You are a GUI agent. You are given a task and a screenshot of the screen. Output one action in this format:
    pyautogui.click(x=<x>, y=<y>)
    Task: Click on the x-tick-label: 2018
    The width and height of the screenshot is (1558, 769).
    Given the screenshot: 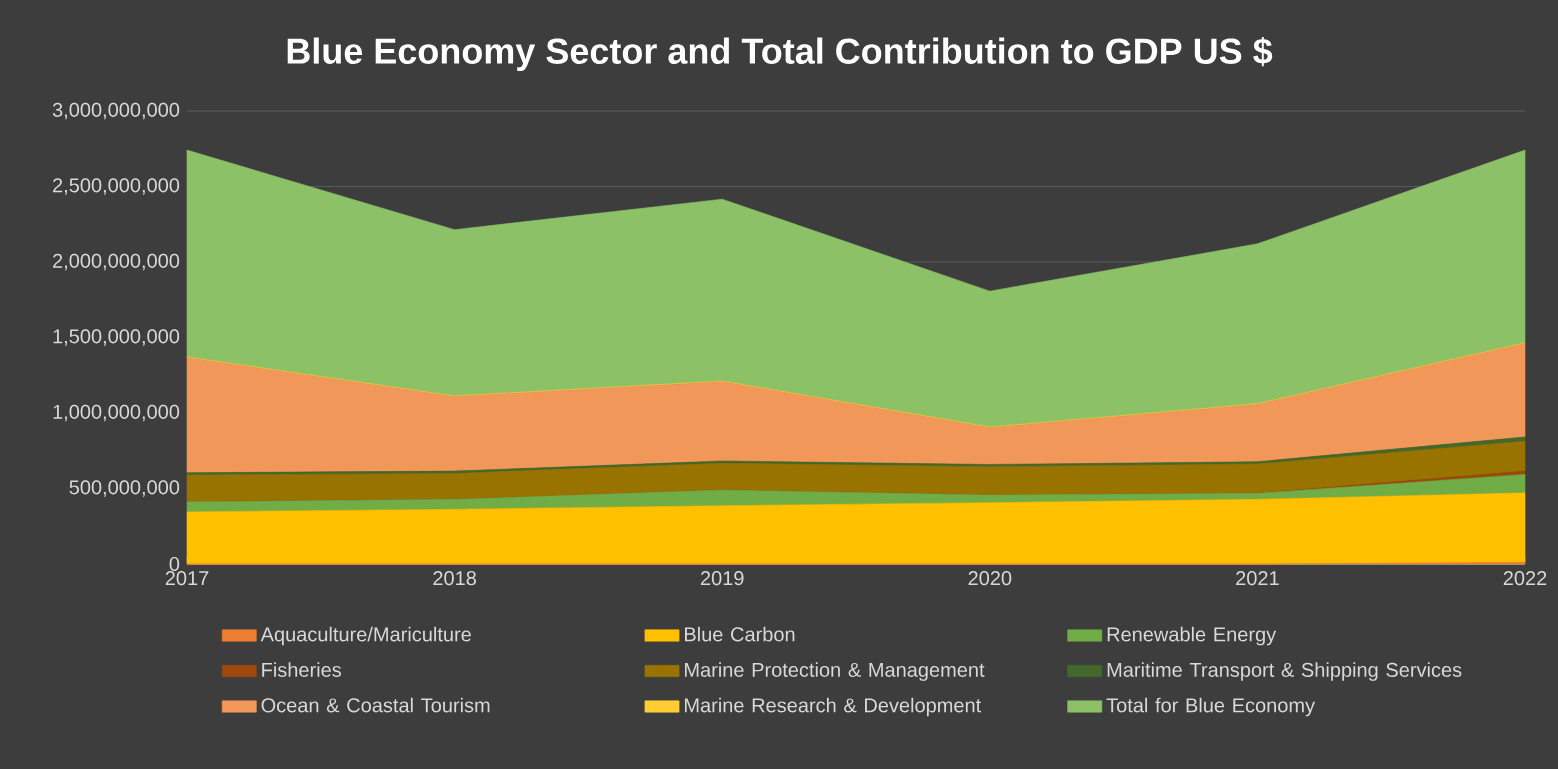 What is the action you would take?
    pyautogui.click(x=454, y=578)
    